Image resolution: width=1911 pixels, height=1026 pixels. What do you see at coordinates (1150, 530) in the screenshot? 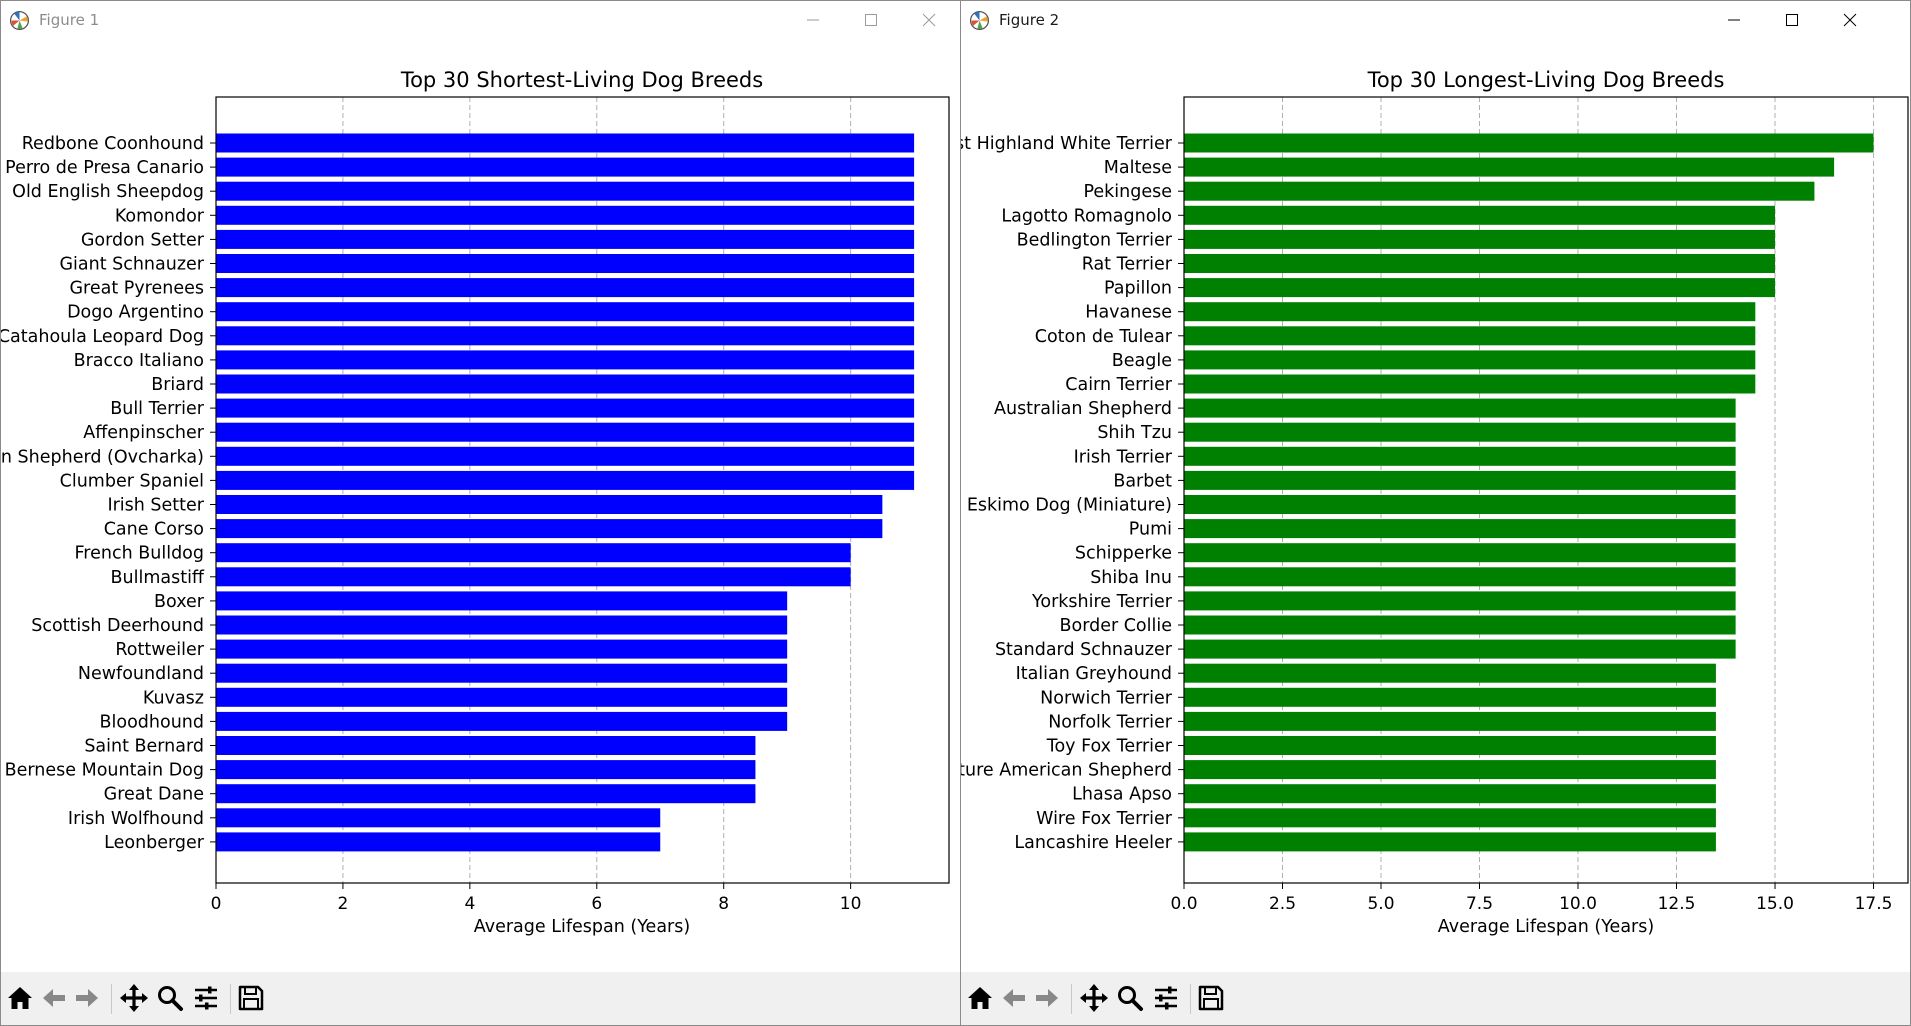
I see `category-label: Pumi` at bounding box center [1150, 530].